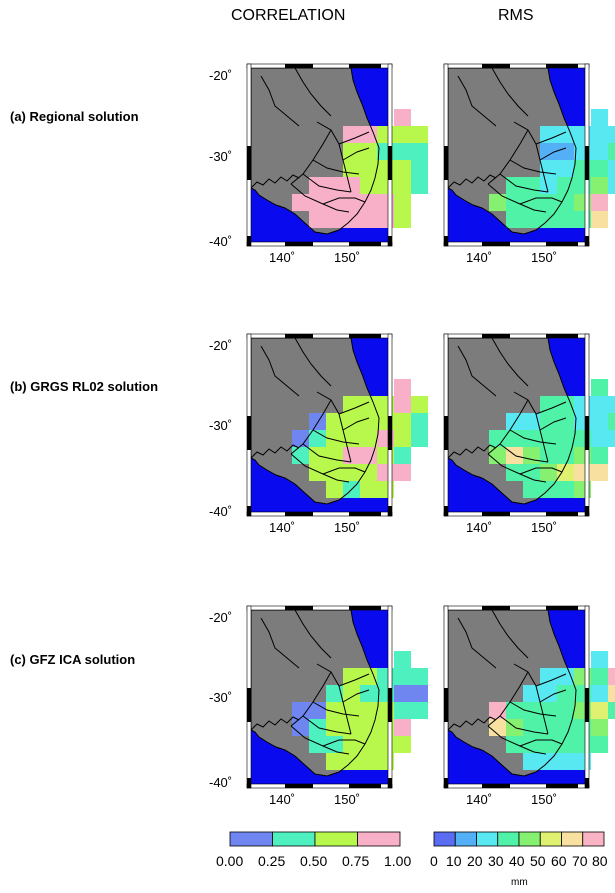  I want to click on column-title-correlation: CORRELATION, so click(288, 15).